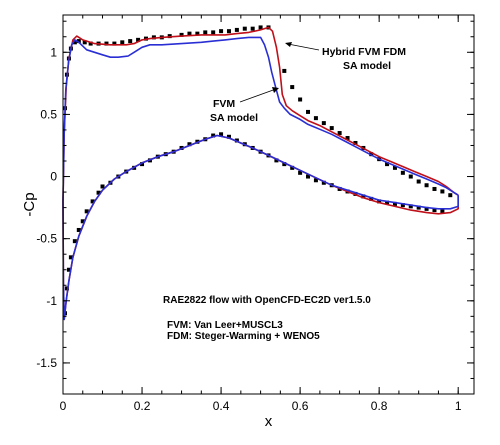 This screenshot has width=500, height=445. What do you see at coordinates (458, 406) in the screenshot?
I see `x-tick-label: 1` at bounding box center [458, 406].